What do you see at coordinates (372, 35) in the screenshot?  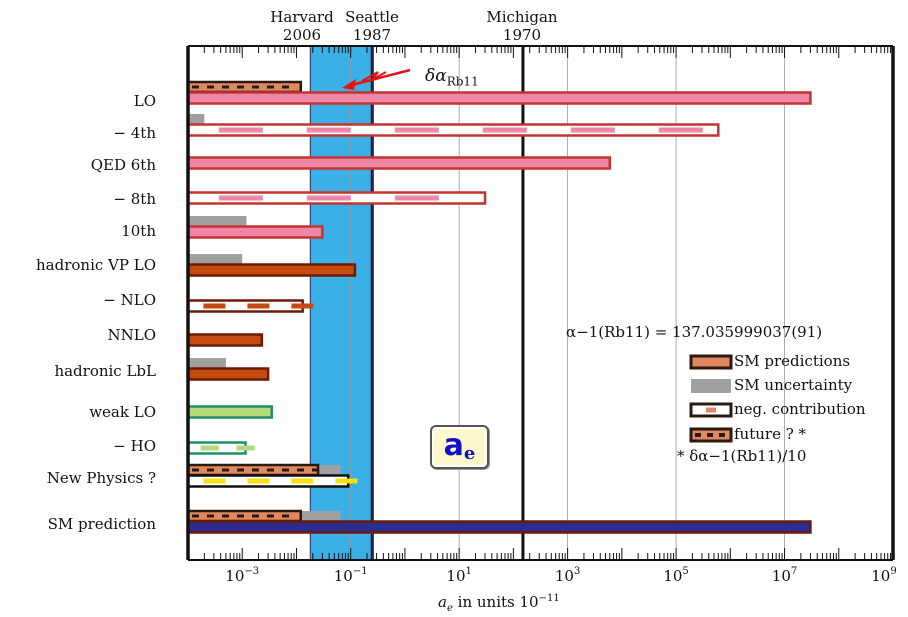 I see `experiment-year: 1987` at bounding box center [372, 35].